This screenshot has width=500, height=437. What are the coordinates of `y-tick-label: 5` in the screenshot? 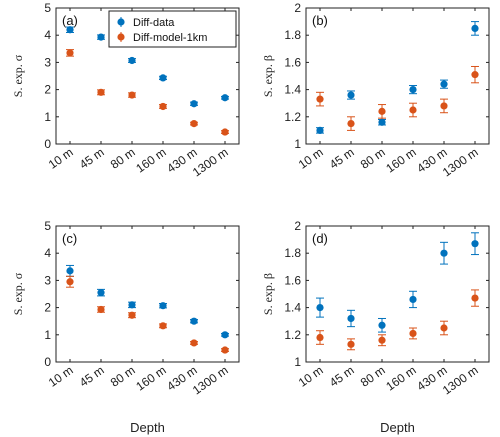 It's located at (47, 8).